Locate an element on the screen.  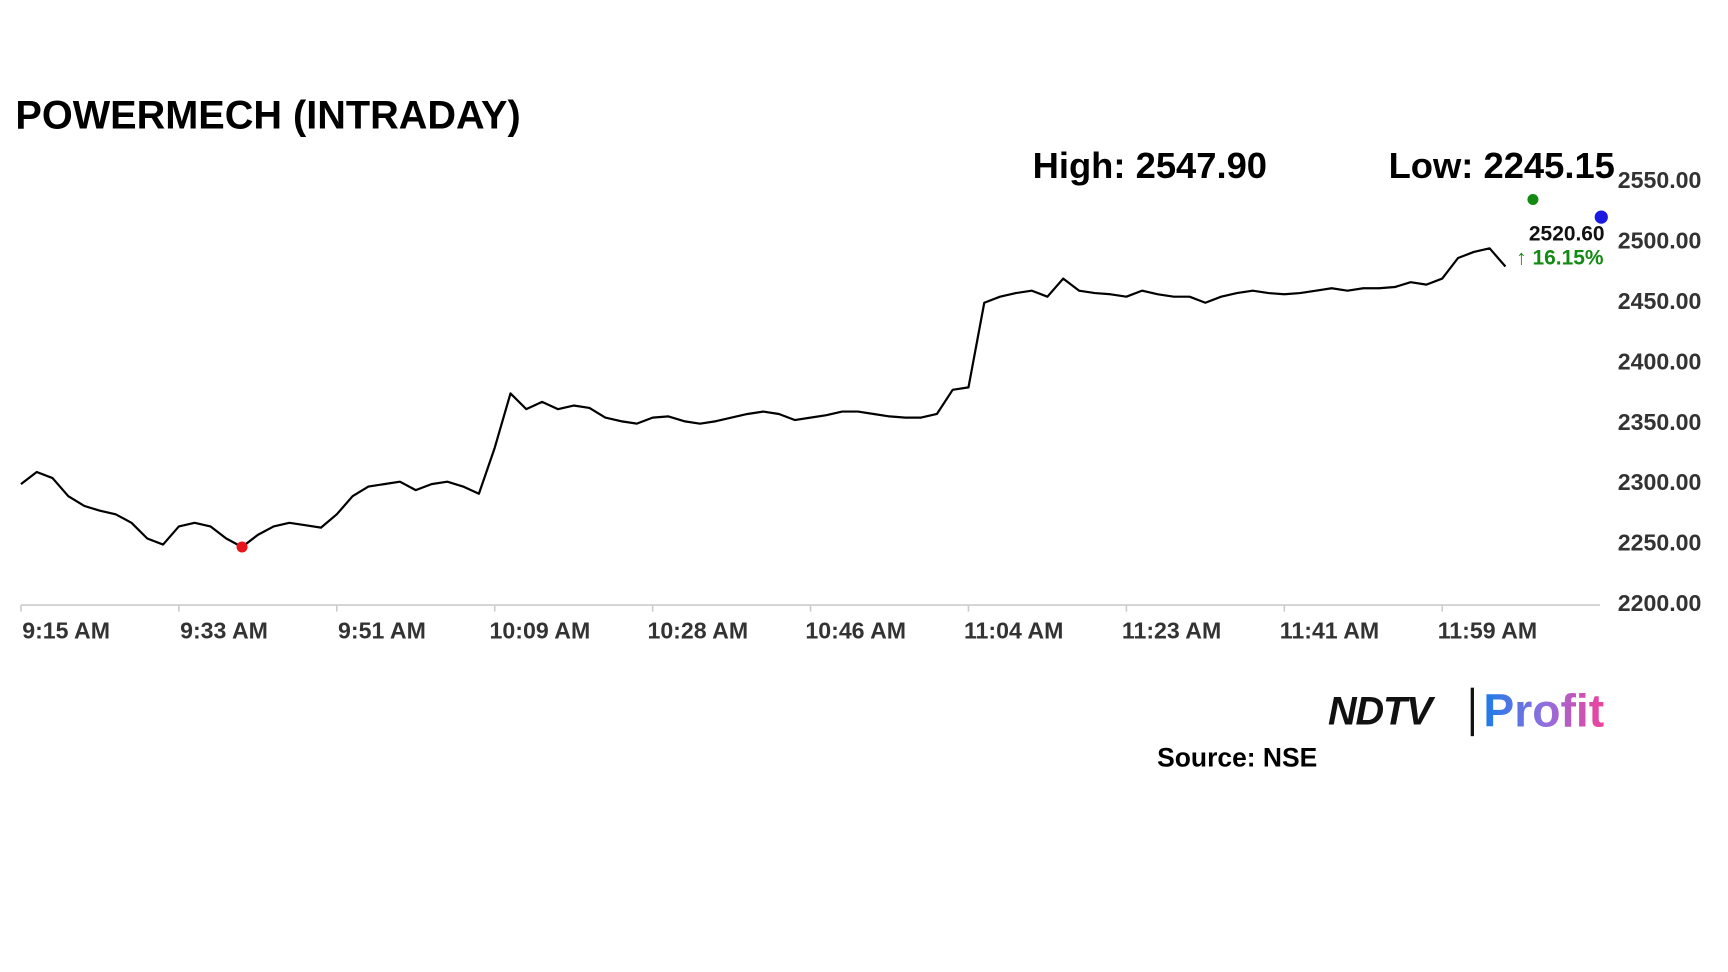
x-tick-label: 11:59 AM is located at coordinates (1487, 631).